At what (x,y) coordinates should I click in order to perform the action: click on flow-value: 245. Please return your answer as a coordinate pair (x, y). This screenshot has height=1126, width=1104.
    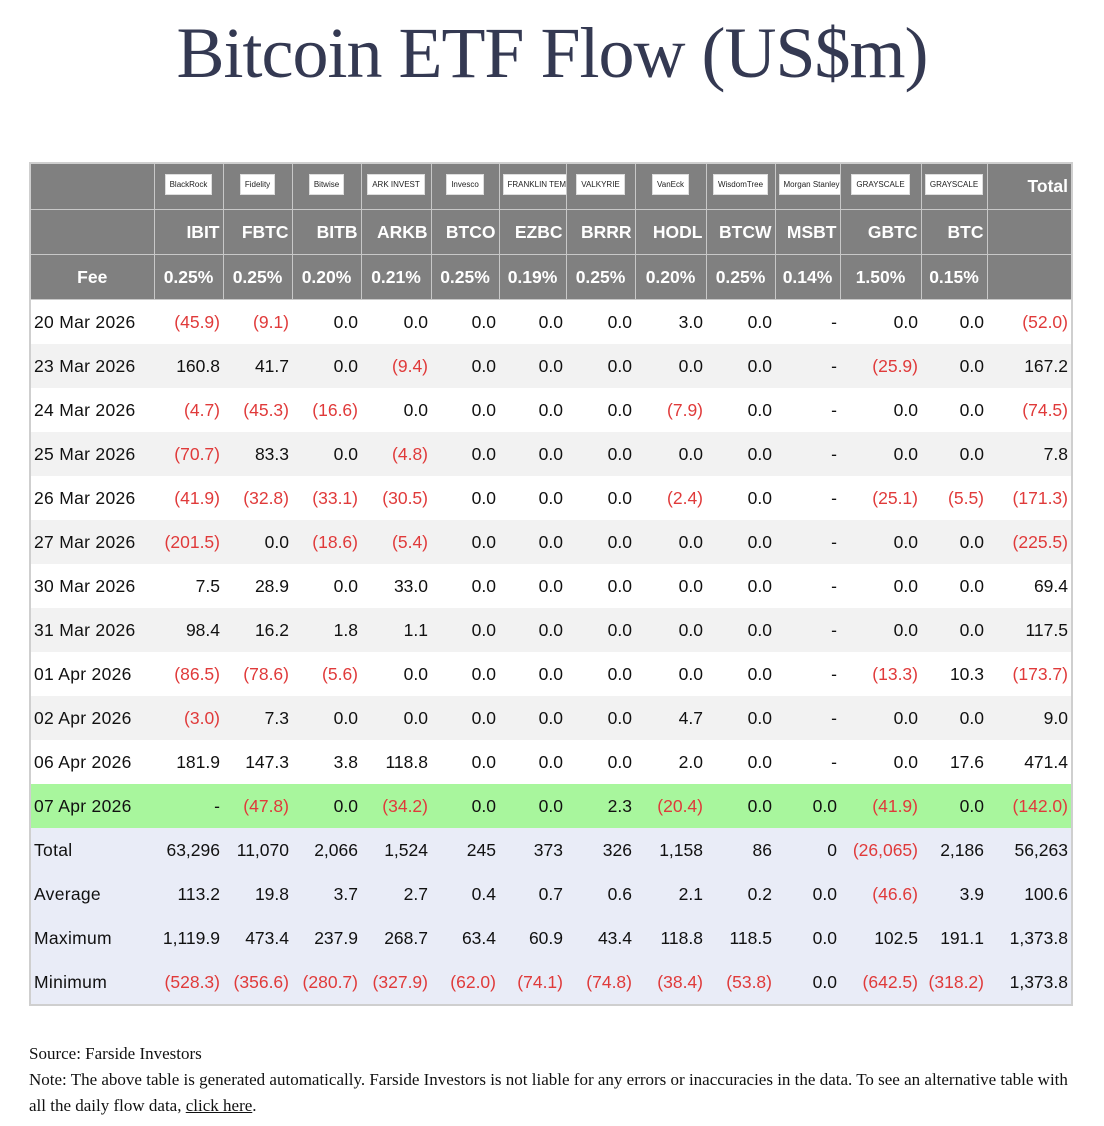
    Looking at the image, I should click on (465, 850).